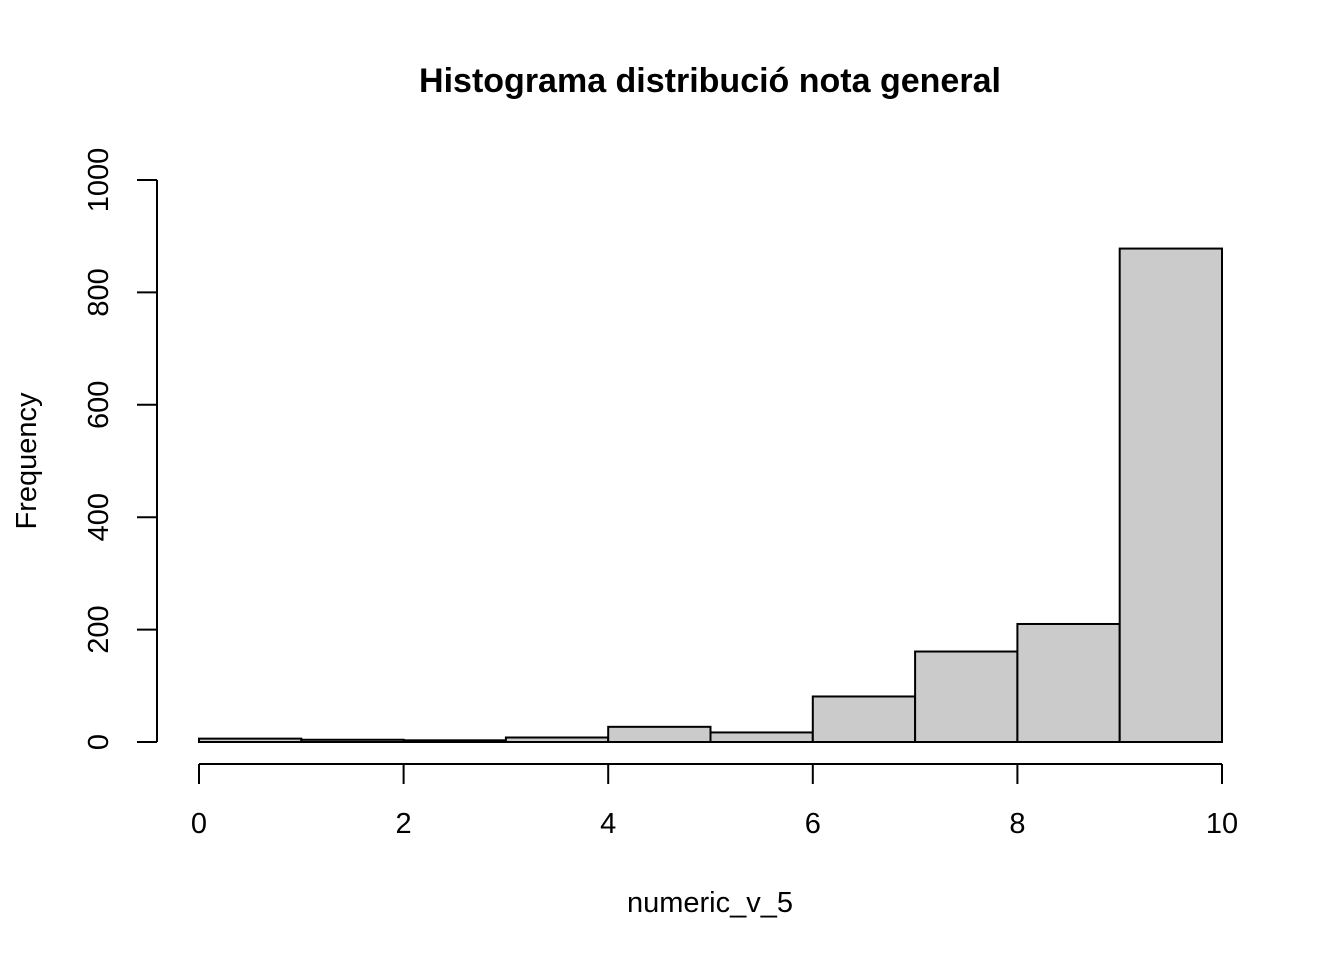 Image resolution: width=1344 pixels, height=960 pixels. What do you see at coordinates (120, 449) in the screenshot?
I see `y-axis: 0 200 400 600 800 1000` at bounding box center [120, 449].